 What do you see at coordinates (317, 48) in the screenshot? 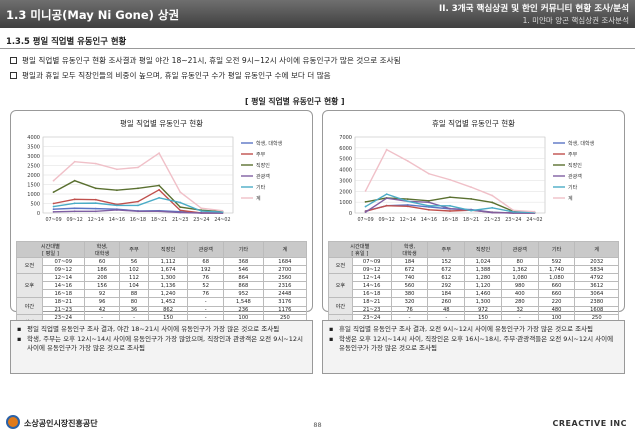
I see `section-divider` at bounding box center [317, 48].